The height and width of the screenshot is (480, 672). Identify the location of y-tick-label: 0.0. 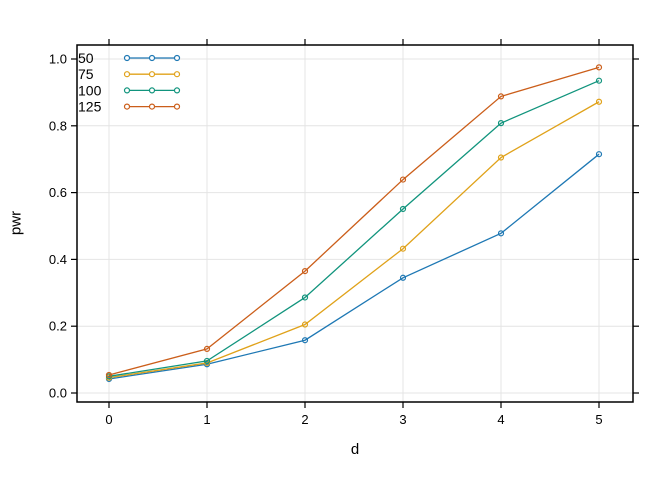
(58, 393).